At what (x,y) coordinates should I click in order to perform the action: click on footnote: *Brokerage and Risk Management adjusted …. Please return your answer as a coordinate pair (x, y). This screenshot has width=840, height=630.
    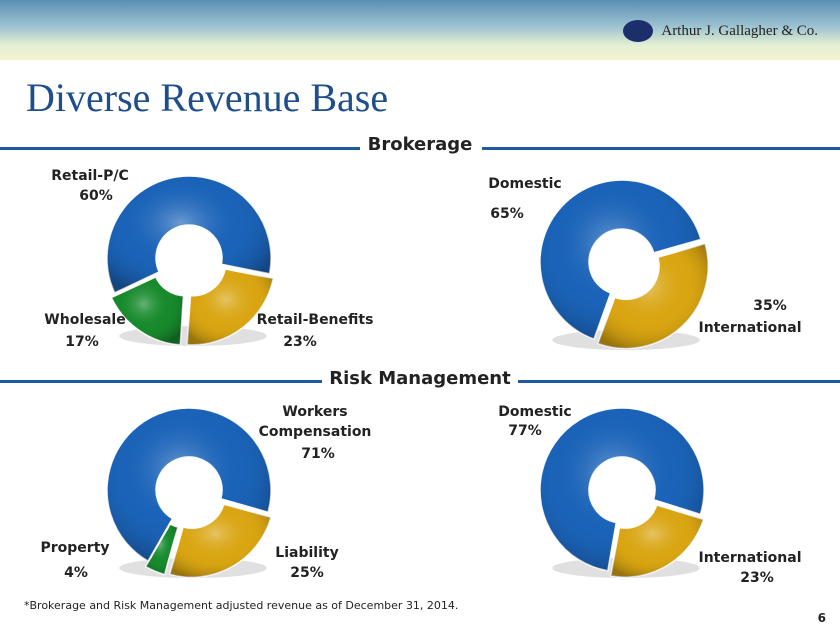
    Looking at the image, I should click on (241, 605).